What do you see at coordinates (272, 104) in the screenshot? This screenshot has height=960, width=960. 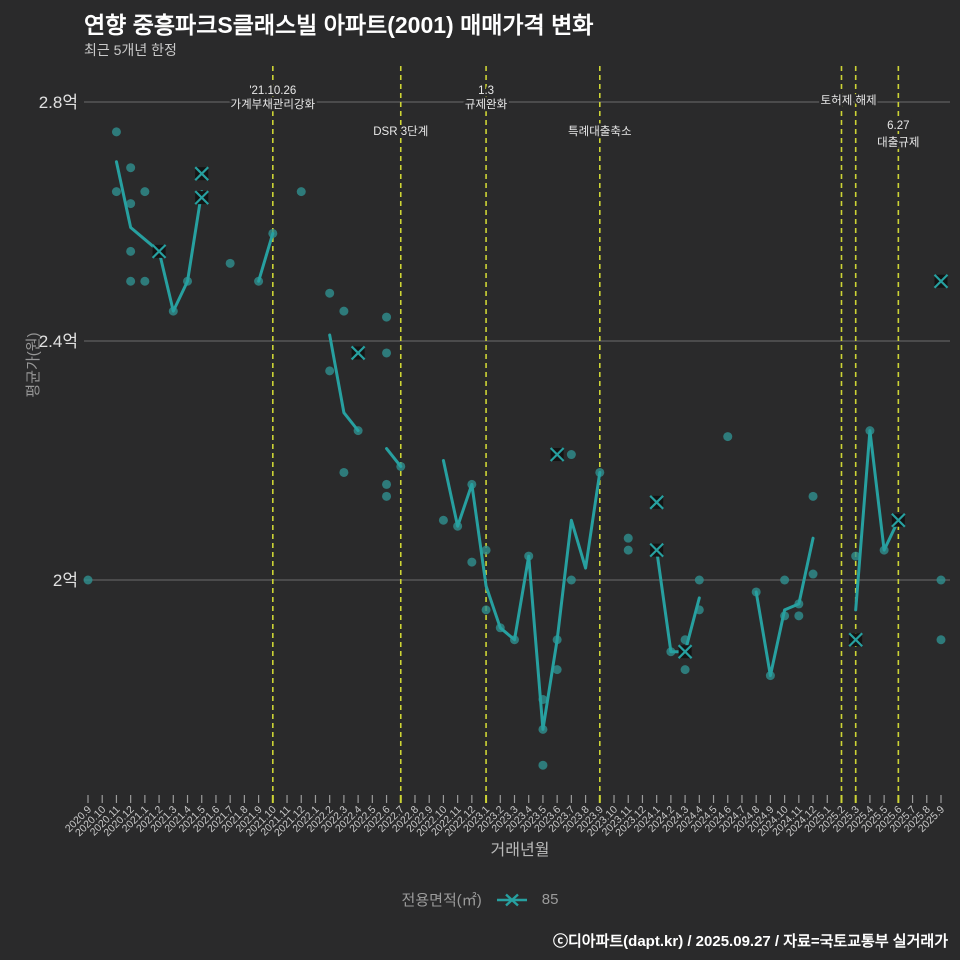 I see `event-annotation: 가계부채관리강화` at bounding box center [272, 104].